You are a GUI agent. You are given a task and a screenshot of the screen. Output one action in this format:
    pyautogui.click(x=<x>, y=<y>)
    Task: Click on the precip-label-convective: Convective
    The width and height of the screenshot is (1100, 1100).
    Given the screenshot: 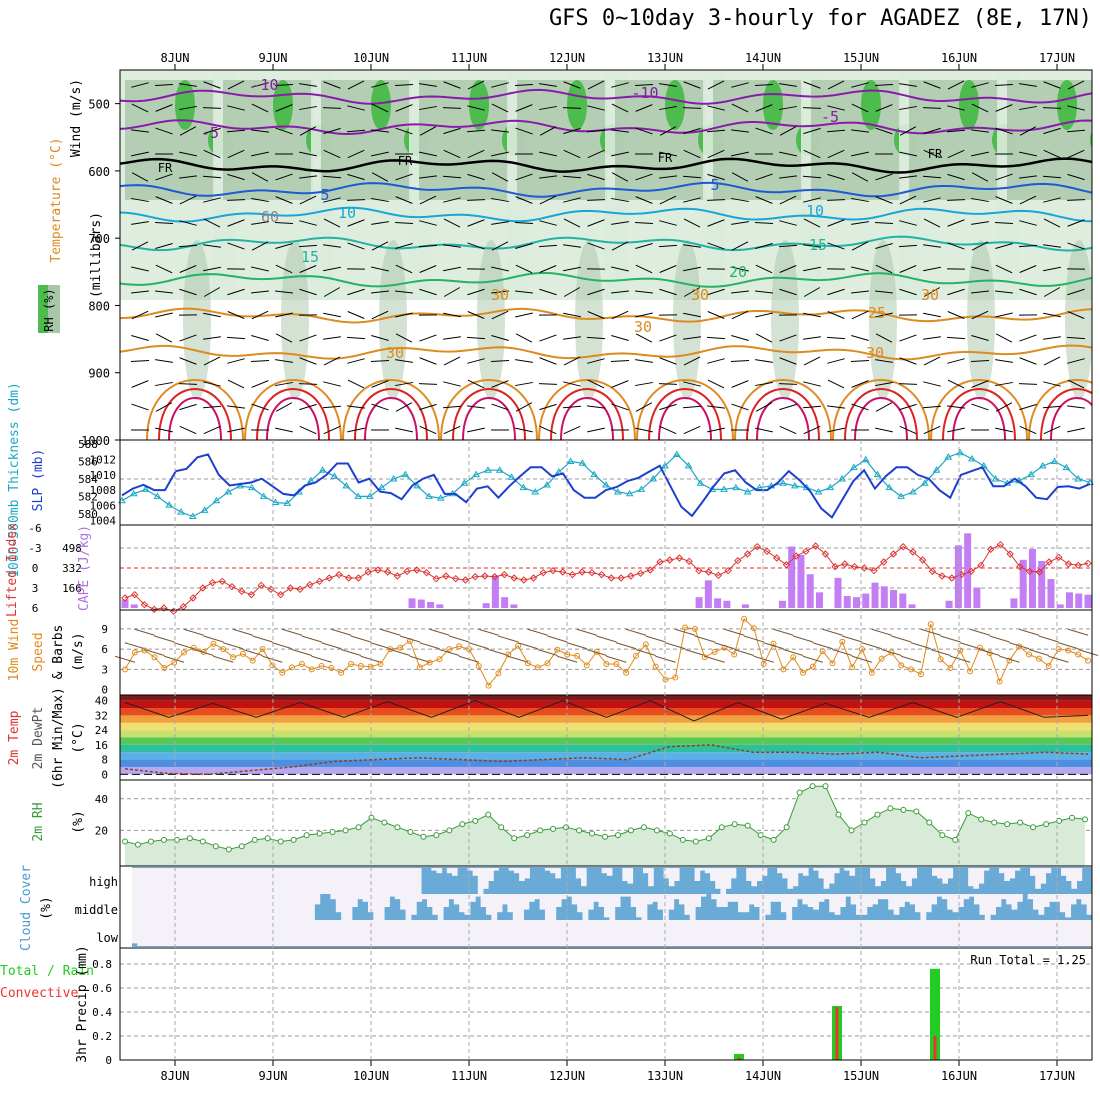 What is the action you would take?
    pyautogui.click(x=39, y=993)
    